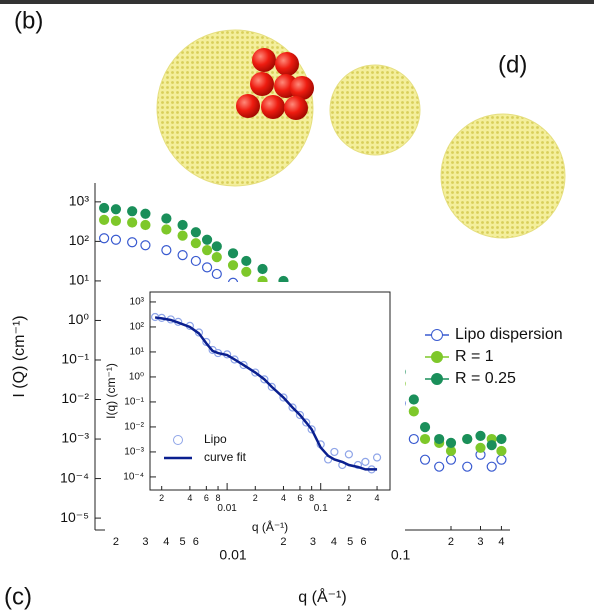 The image size is (594, 614). What do you see at coordinates (74, 517) in the screenshot?
I see `y-tick-label: 10⁻⁵` at bounding box center [74, 517].